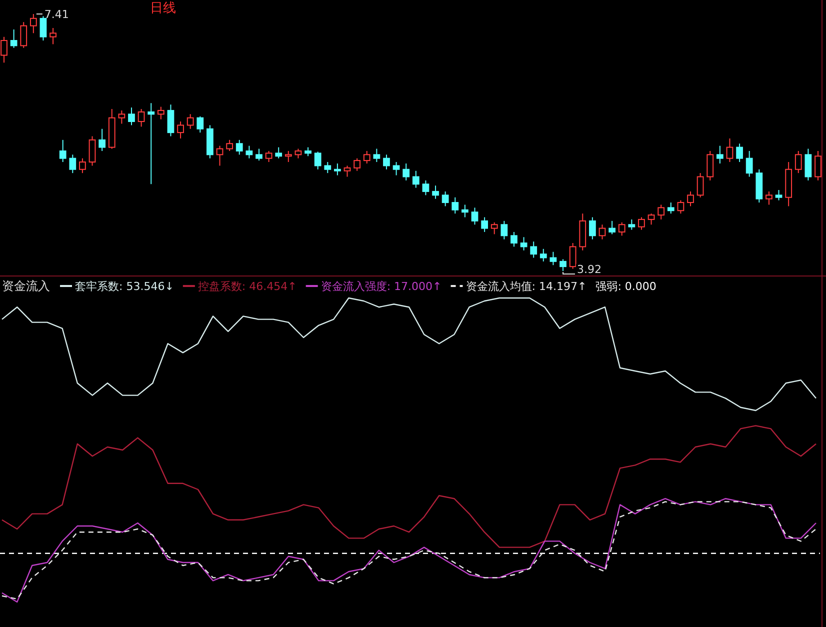 The image size is (826, 627). What do you see at coordinates (374, 286) in the screenshot?
I see `legend-item: 资金流入强度: 17.000↑` at bounding box center [374, 286].